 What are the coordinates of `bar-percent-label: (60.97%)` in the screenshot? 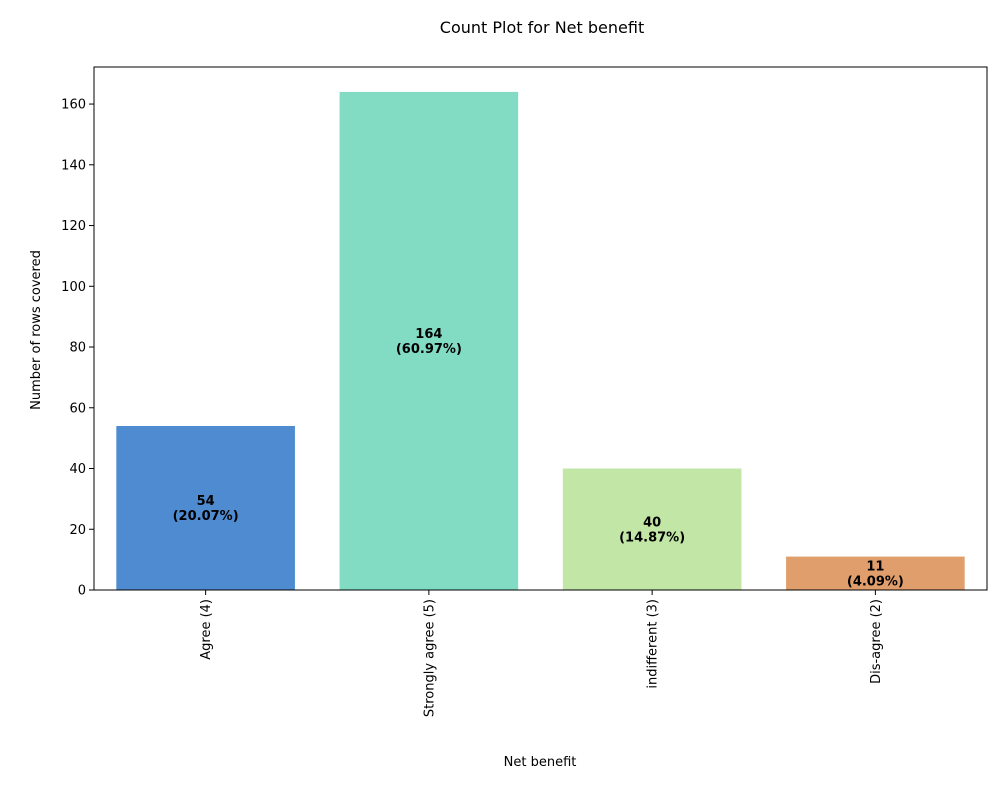 It's located at (429, 349).